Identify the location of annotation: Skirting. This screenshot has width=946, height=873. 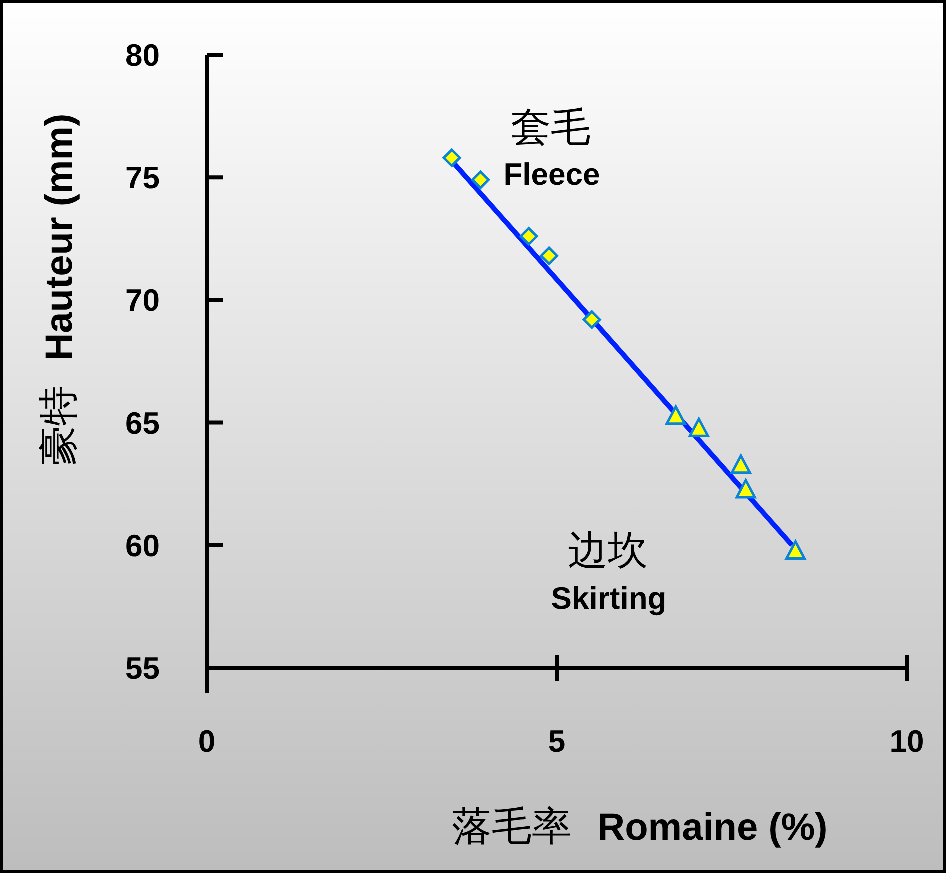
(609, 598).